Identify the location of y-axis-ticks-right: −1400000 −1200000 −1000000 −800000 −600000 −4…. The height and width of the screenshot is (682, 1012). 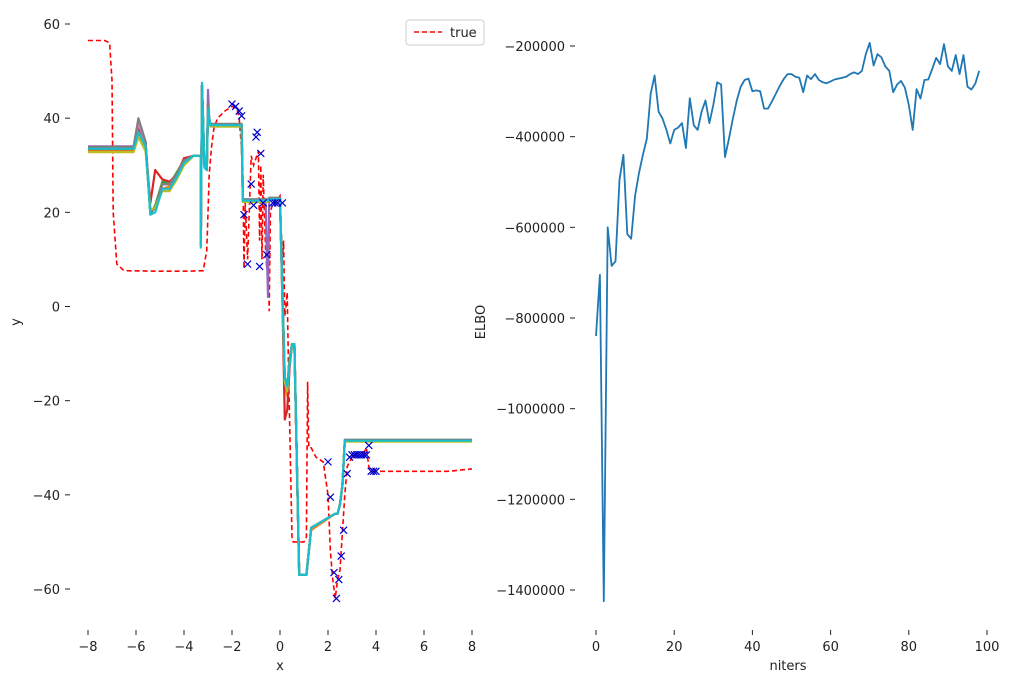
(535, 319).